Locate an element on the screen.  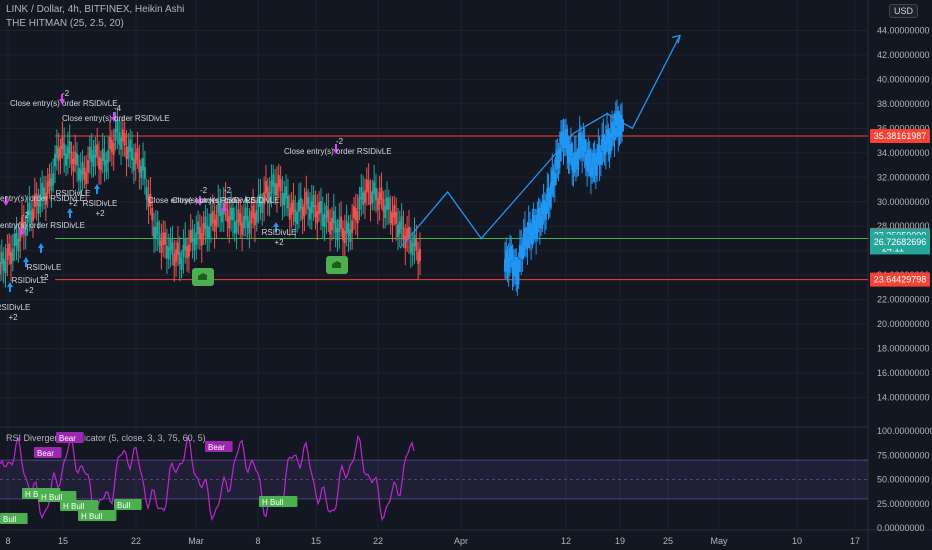
time-tick-label: 15 is located at coordinates (316, 541).